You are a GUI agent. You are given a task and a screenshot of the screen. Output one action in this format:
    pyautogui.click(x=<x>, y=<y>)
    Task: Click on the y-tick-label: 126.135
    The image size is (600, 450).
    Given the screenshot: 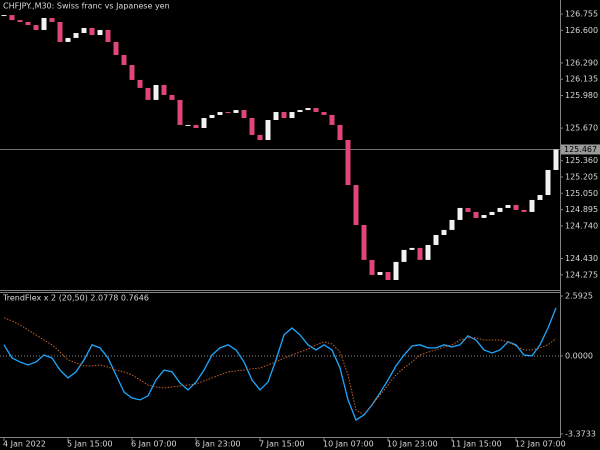 What is the action you would take?
    pyautogui.click(x=581, y=79)
    